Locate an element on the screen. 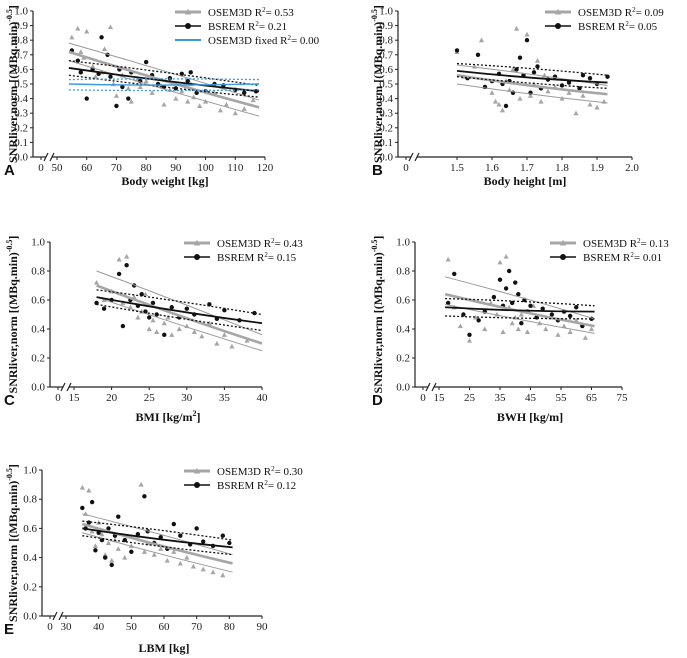 Image resolution: width=687 pixels, height=658 pixels. legend-label: BSREM R2= 0.01 is located at coordinates (622, 257).